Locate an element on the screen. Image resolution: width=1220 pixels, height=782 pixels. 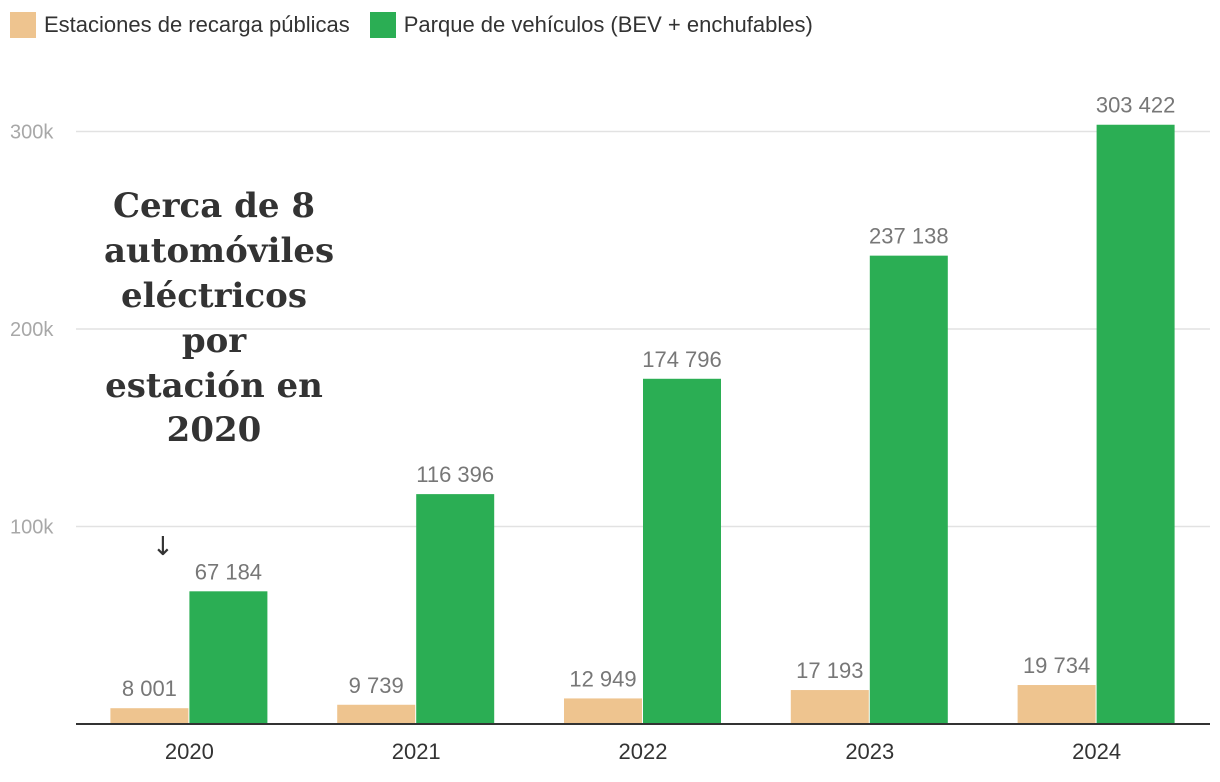
x-tick-label: 2023 is located at coordinates (869, 751).